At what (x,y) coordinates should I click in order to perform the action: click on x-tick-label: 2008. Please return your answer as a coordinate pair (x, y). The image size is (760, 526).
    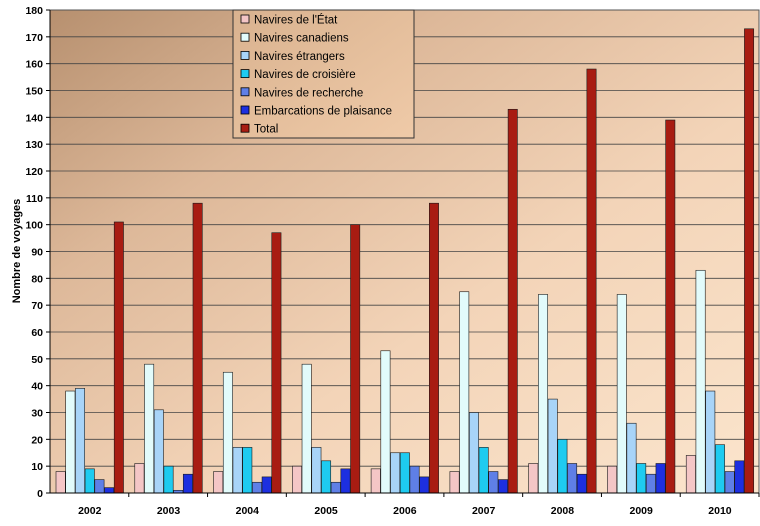
    Looking at the image, I should click on (563, 511).